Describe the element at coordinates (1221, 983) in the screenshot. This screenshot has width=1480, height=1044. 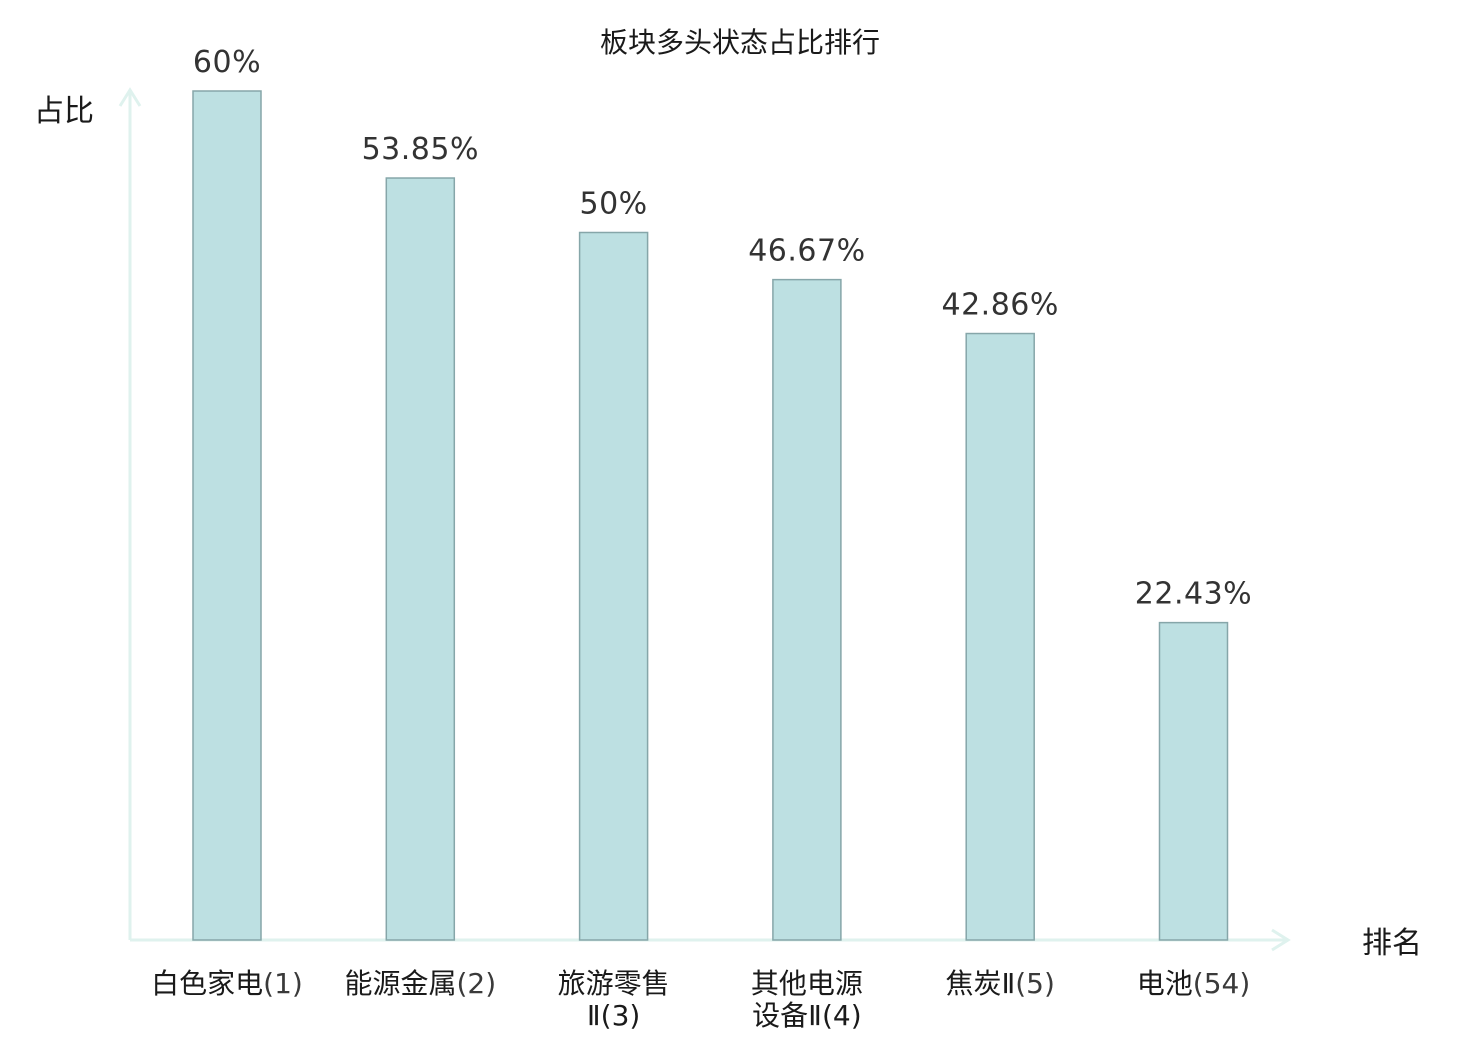
I see `category-rank: (54)` at that location.